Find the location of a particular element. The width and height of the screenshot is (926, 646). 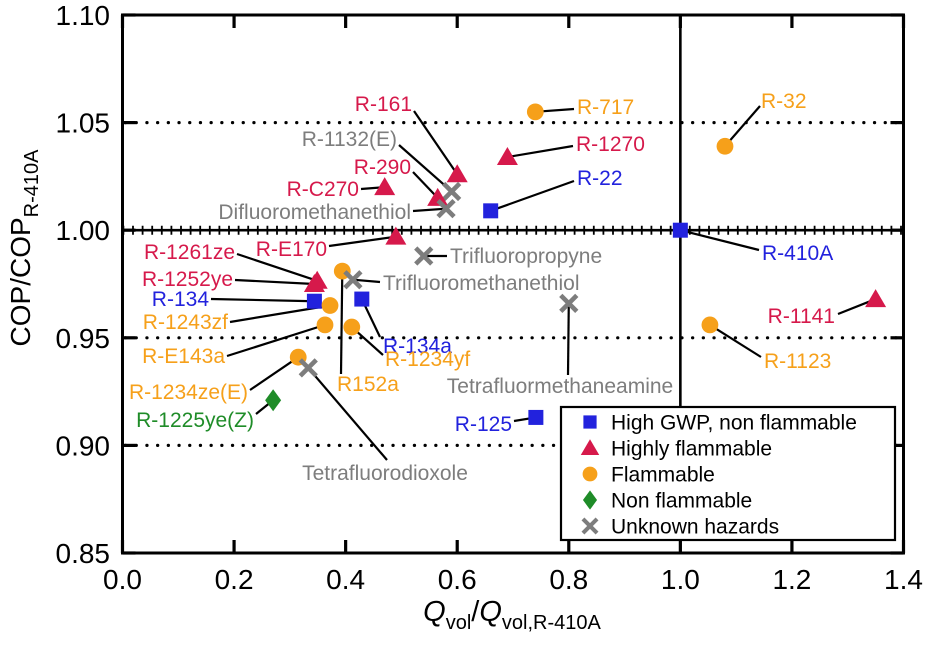

y-tick-label: 0.95 is located at coordinates (83, 338).